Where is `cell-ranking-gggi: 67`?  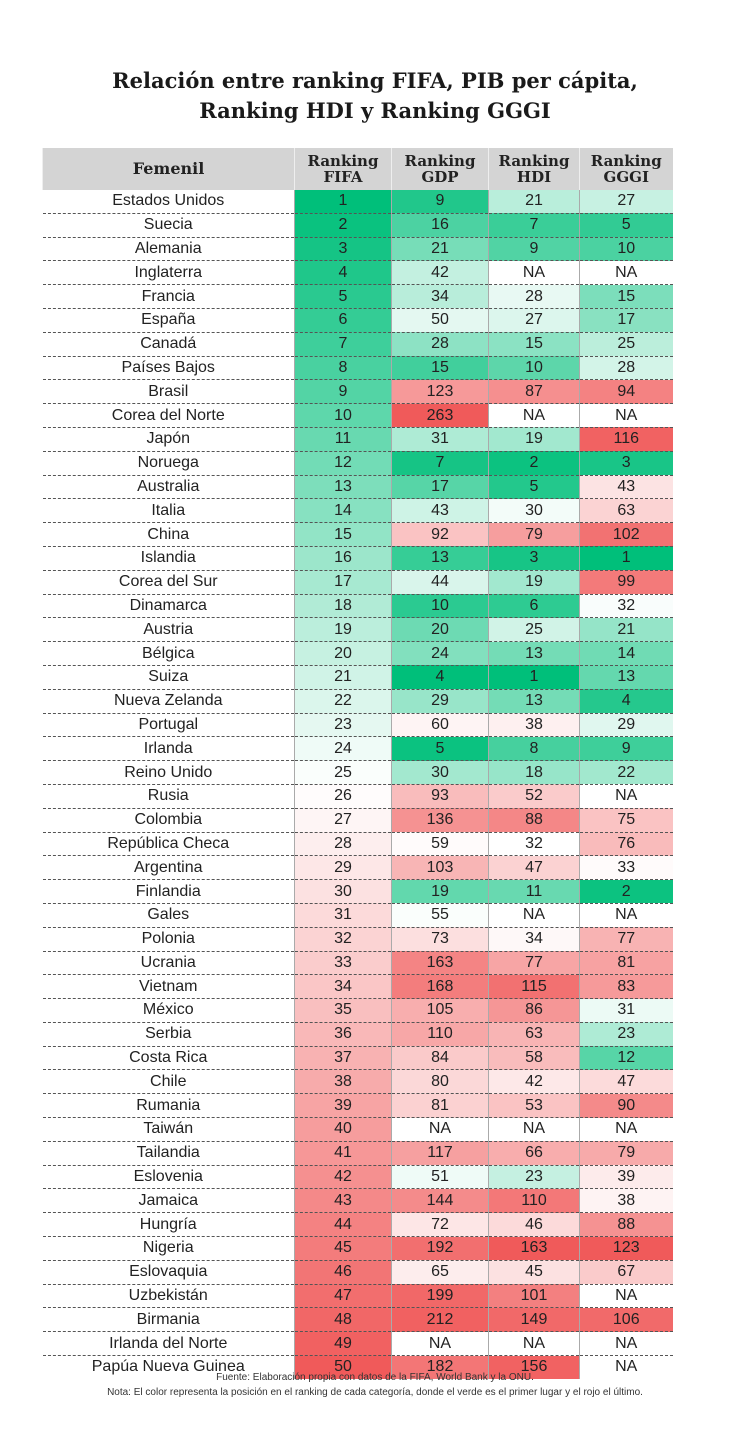 cell-ranking-gggi: 67 is located at coordinates (626, 1272).